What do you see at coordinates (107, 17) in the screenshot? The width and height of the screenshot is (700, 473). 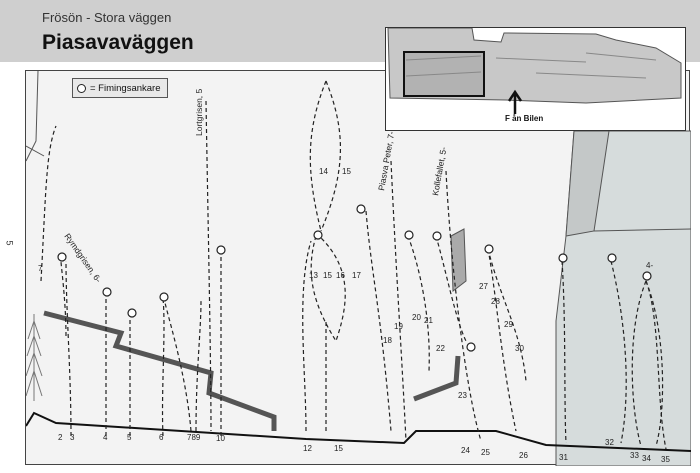 I see `area-subtitle: Frösön - Stora väggen` at bounding box center [107, 17].